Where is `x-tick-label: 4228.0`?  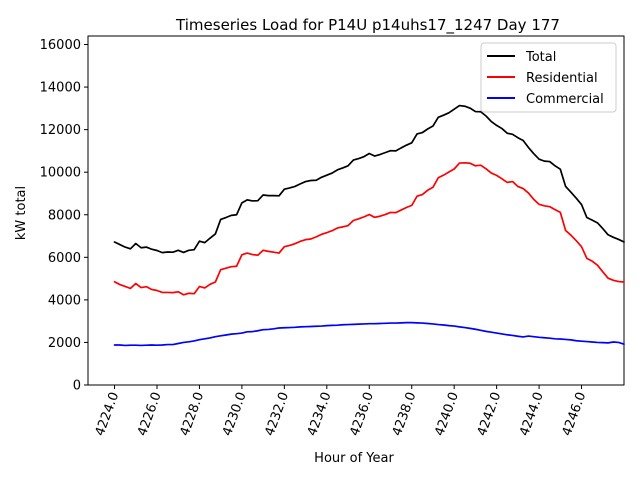
x-tick-label: 4228.0 is located at coordinates (193, 414).